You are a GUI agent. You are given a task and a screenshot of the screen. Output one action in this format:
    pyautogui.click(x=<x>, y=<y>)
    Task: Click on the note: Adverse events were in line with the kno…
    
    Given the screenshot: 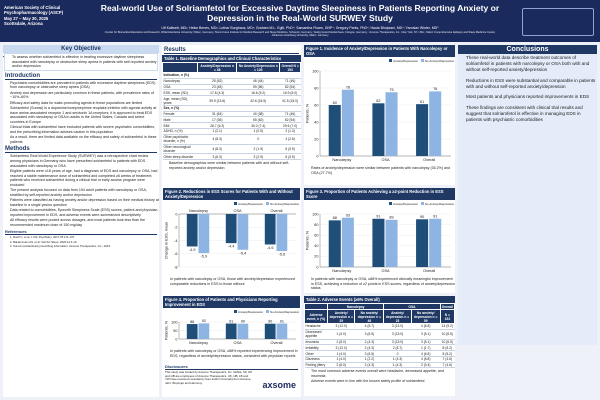 What is the action you would take?
    pyautogui.click(x=383, y=381)
    